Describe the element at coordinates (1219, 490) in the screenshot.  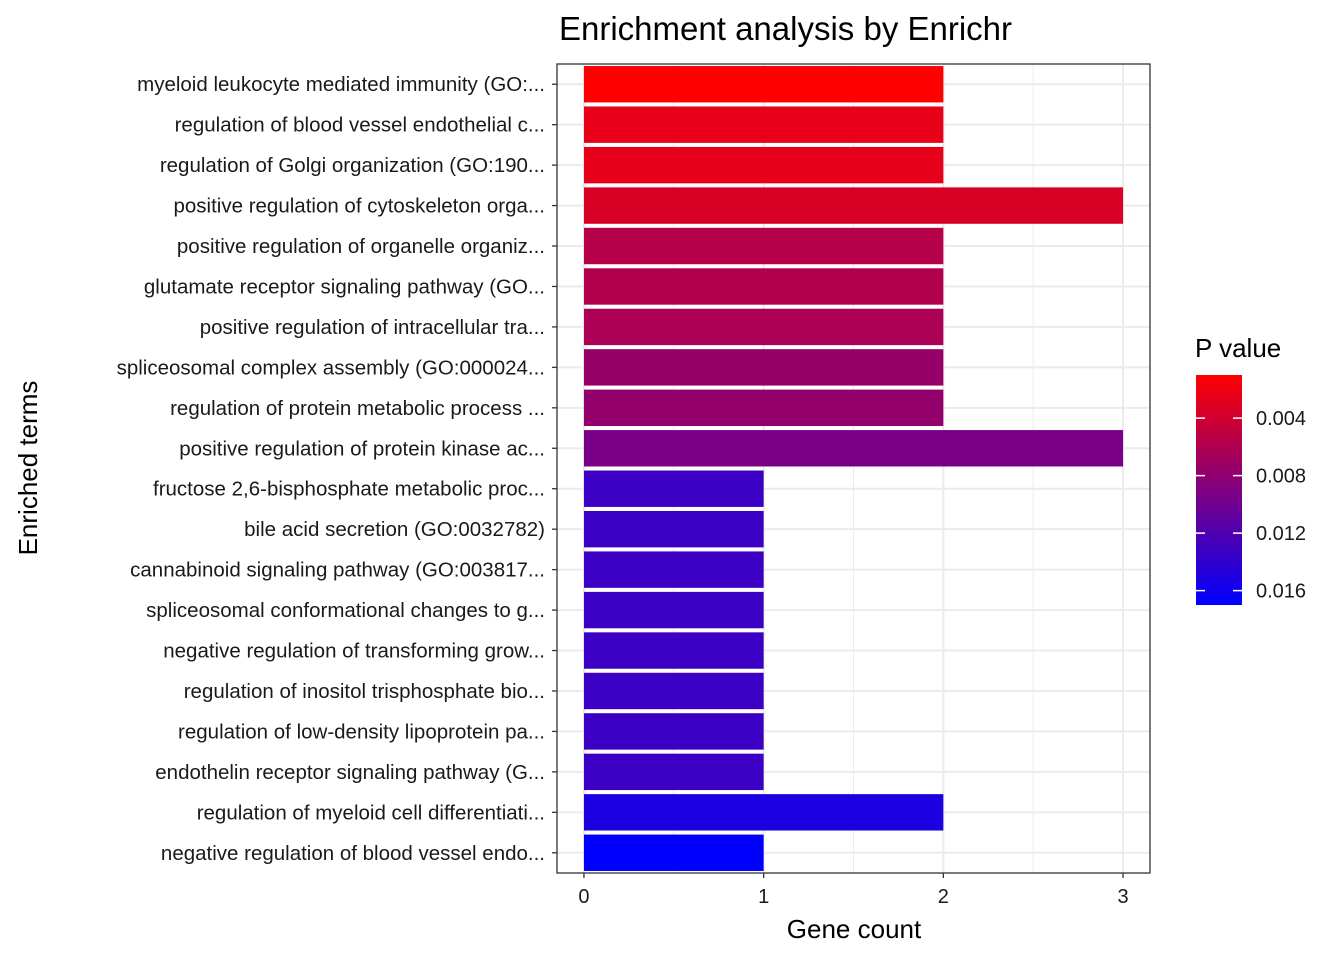
I see `legend-colorbar` at that location.